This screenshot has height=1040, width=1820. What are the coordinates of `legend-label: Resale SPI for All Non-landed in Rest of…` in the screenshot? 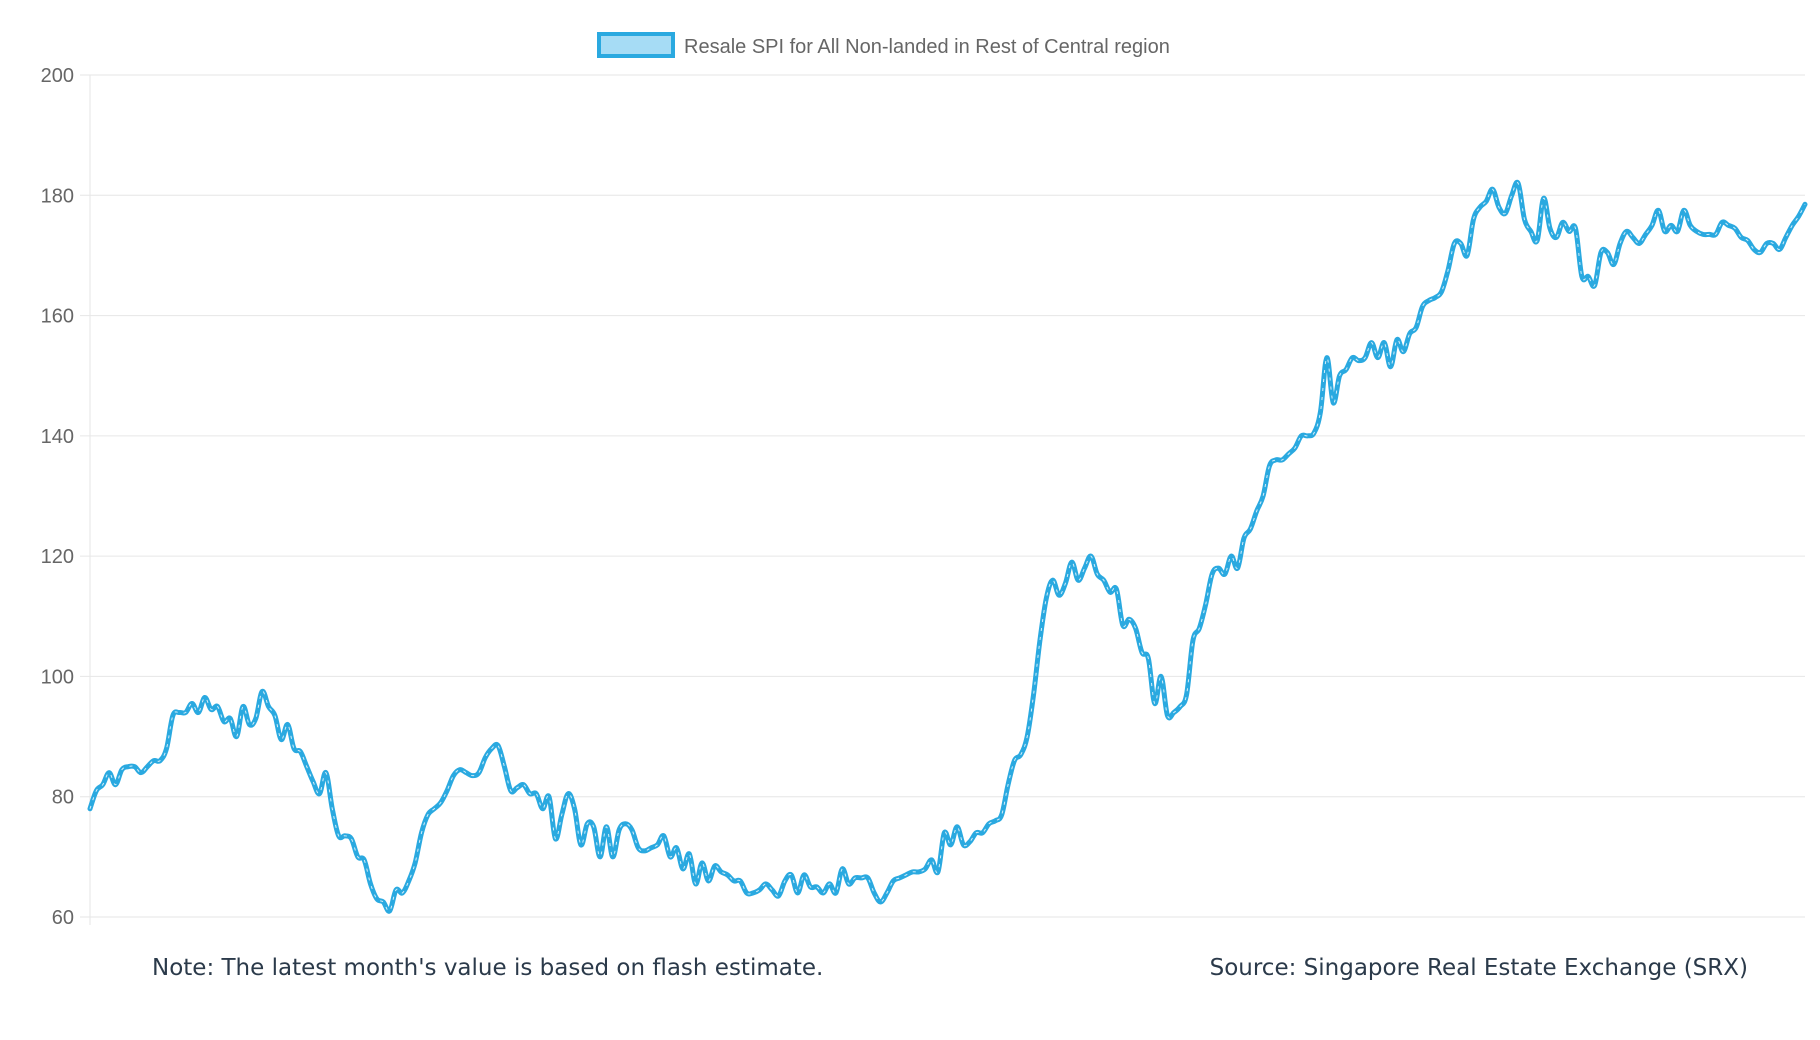 It's located at (927, 47).